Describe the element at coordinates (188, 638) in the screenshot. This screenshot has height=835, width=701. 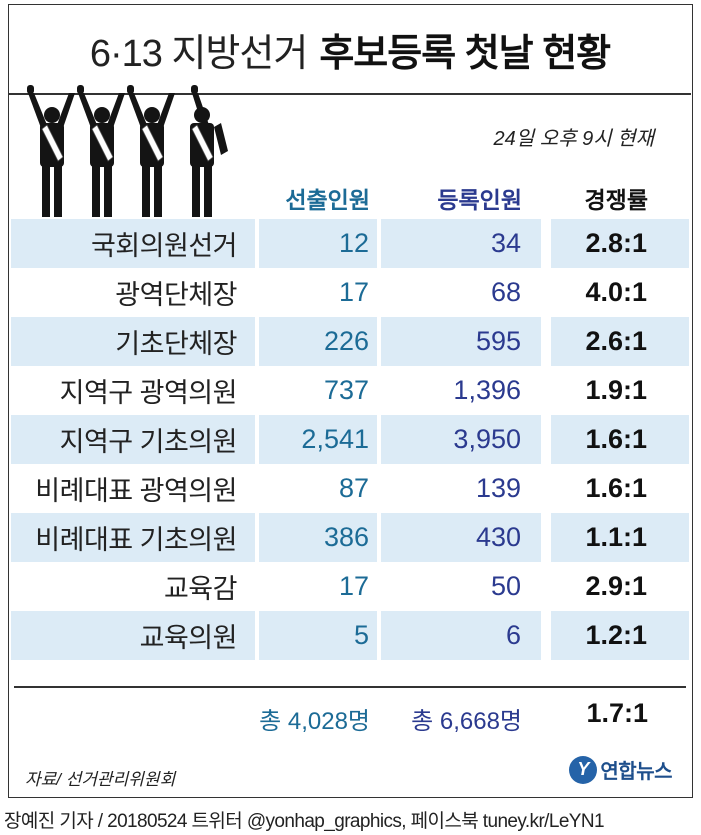
I see `row-name: 교육의원` at that location.